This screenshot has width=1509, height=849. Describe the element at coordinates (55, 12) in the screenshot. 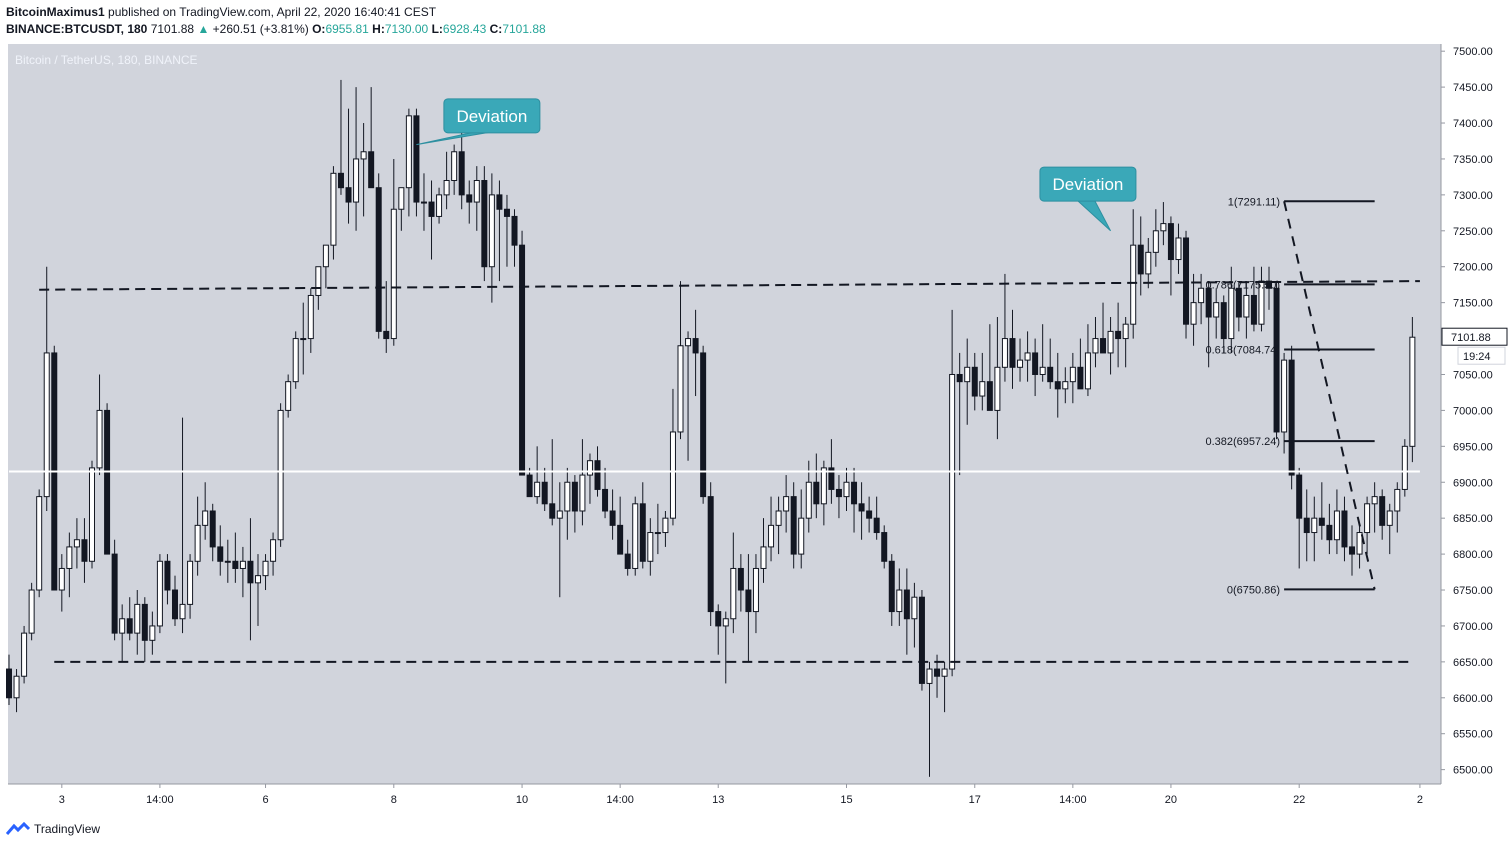

I see `publisher-name: BitcoinMaximus1` at that location.